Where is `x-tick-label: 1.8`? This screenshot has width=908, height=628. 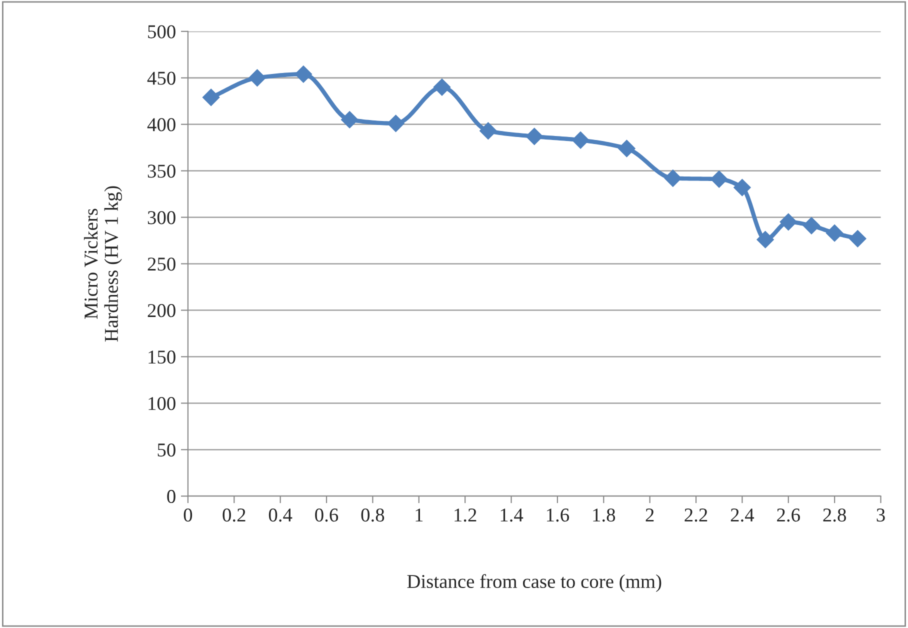 x-tick-label: 1.8 is located at coordinates (604, 515).